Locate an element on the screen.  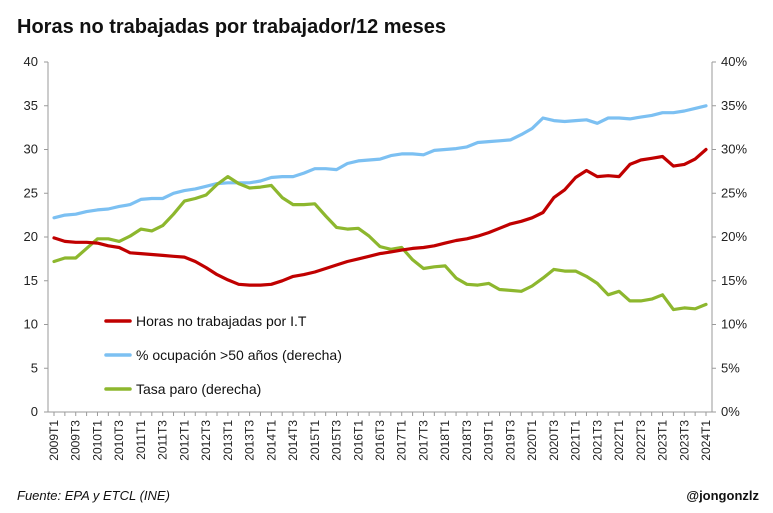
y-right-tick-label: 40% is located at coordinates (734, 61).